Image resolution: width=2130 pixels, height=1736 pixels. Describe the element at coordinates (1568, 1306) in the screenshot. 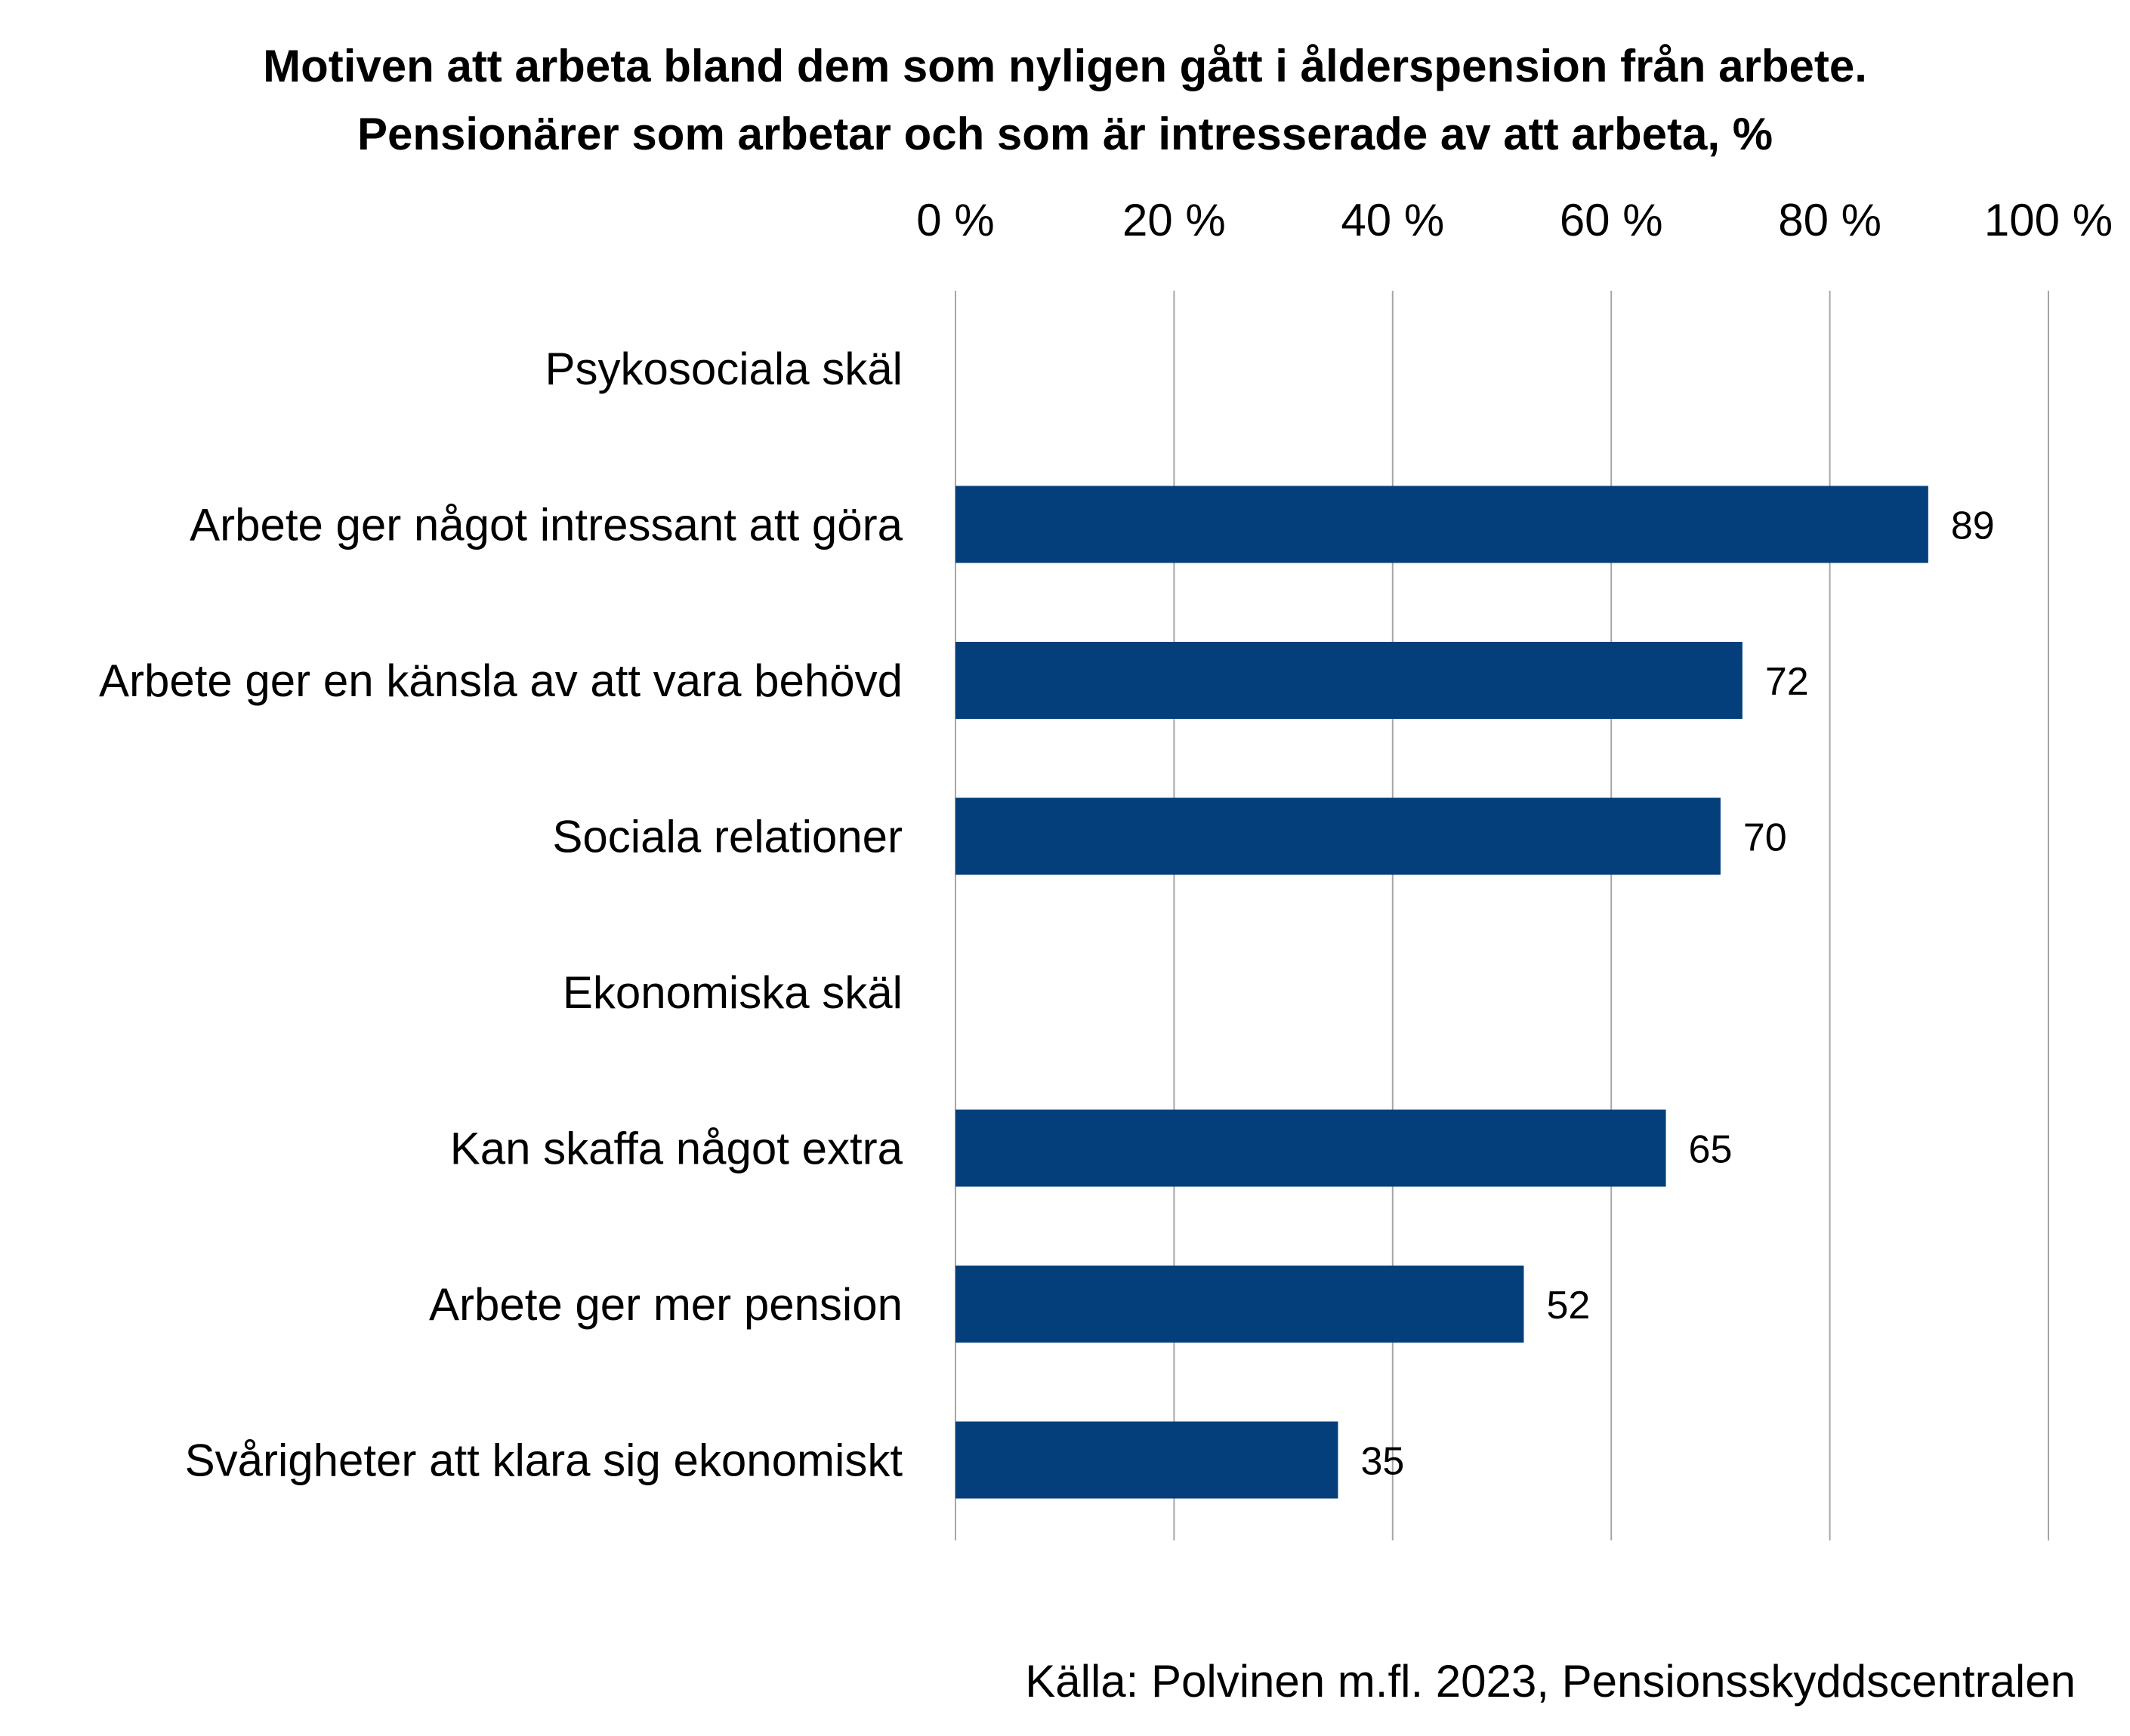

I see `data-label: 52` at that location.